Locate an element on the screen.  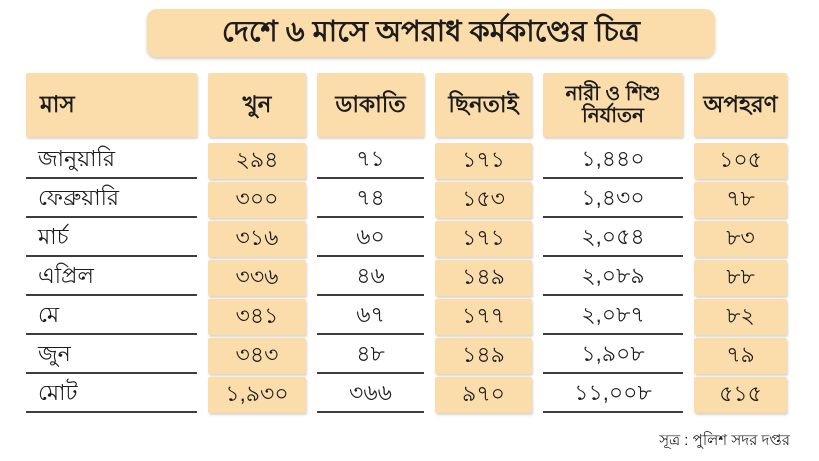
col-header-abuse: নারী ও শিশু নির্যাতন is located at coordinates (613, 105).